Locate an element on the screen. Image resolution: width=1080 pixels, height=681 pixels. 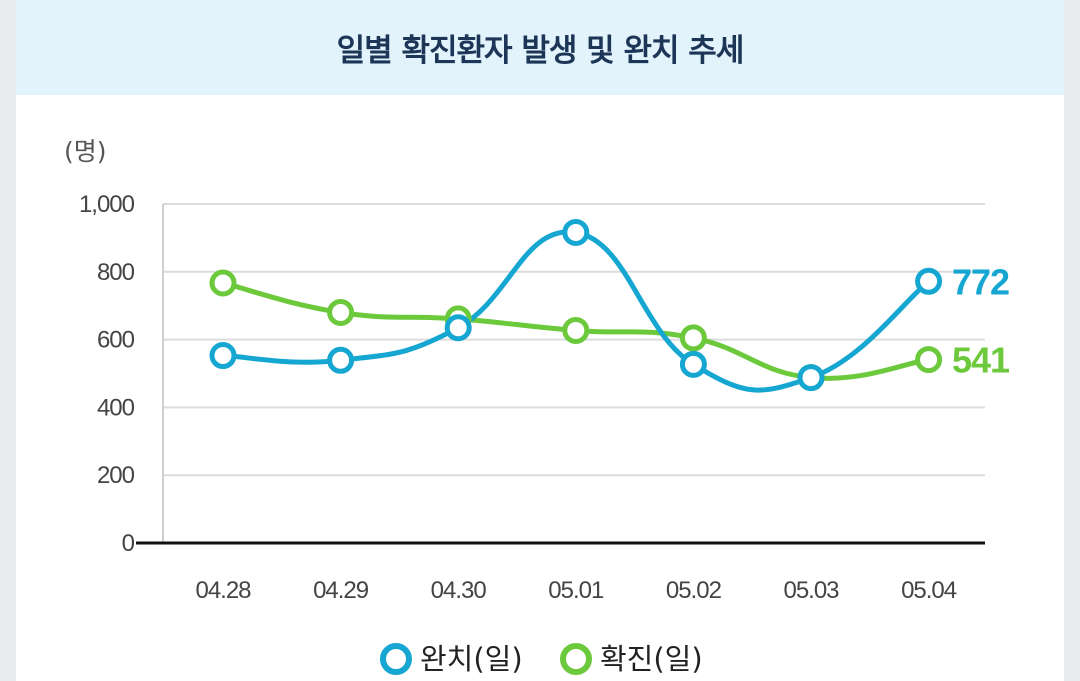
legend: 완치(일) 확진(일) is located at coordinates (541, 659).